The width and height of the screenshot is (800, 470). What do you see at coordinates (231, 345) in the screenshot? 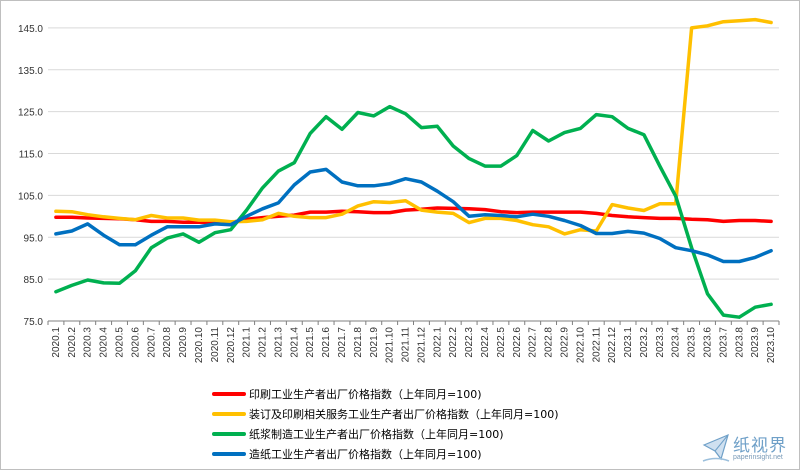
I see `x-tick-label: 2020.12` at bounding box center [231, 345].